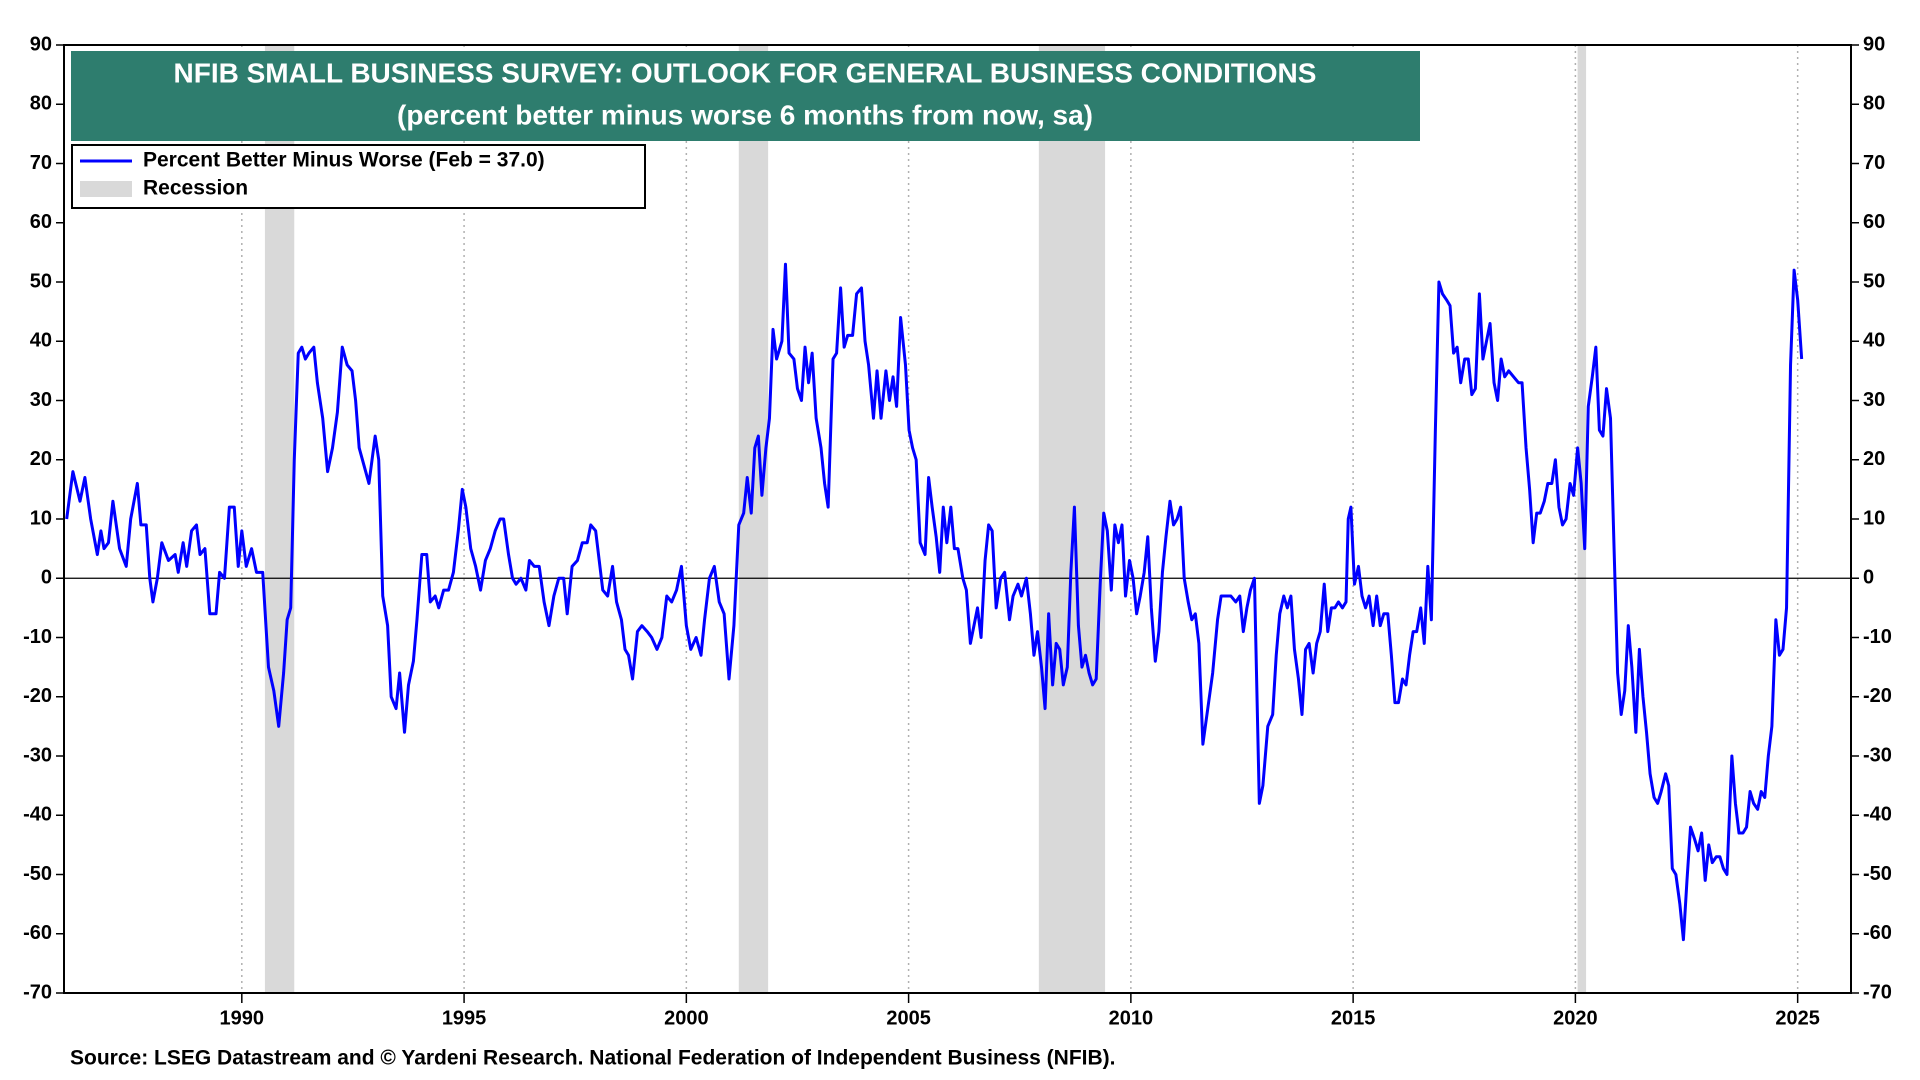 This screenshot has width=1920, height=1080. Describe the element at coordinates (1877, 933) in the screenshot. I see `y2-tick-label: -60` at that location.